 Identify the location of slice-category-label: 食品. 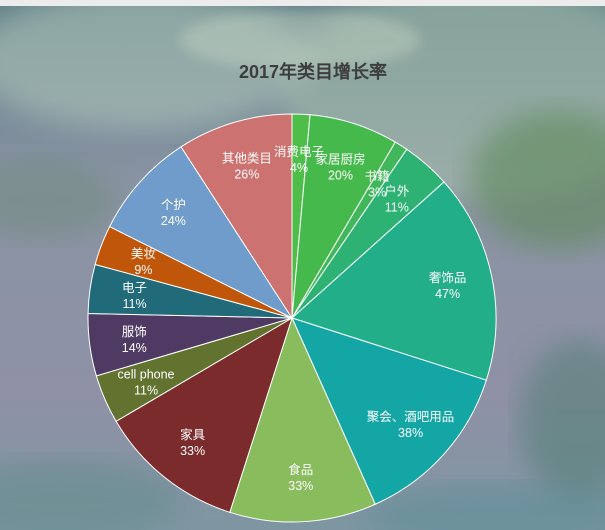
(300, 469).